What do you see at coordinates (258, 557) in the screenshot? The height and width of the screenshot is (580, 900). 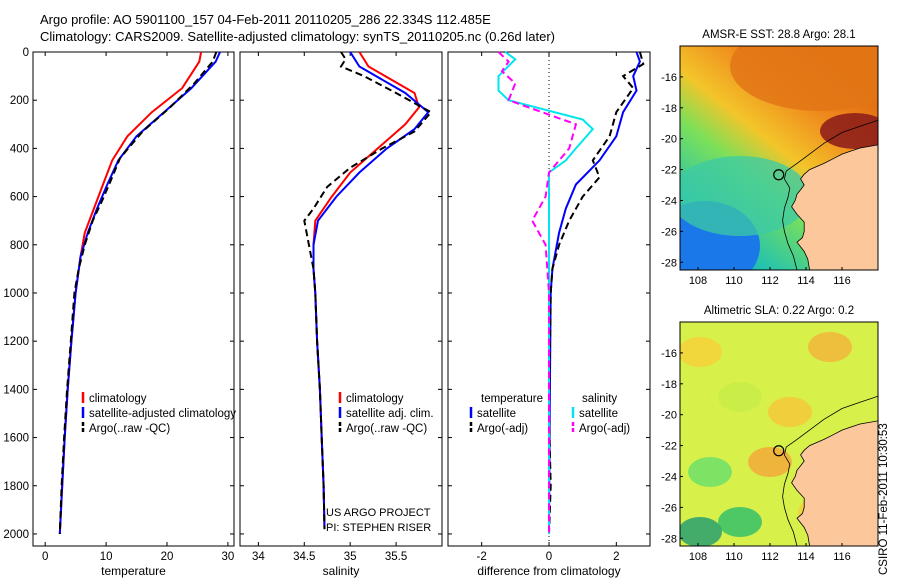 I see `x-tick-label-salinity: 34` at bounding box center [258, 557].